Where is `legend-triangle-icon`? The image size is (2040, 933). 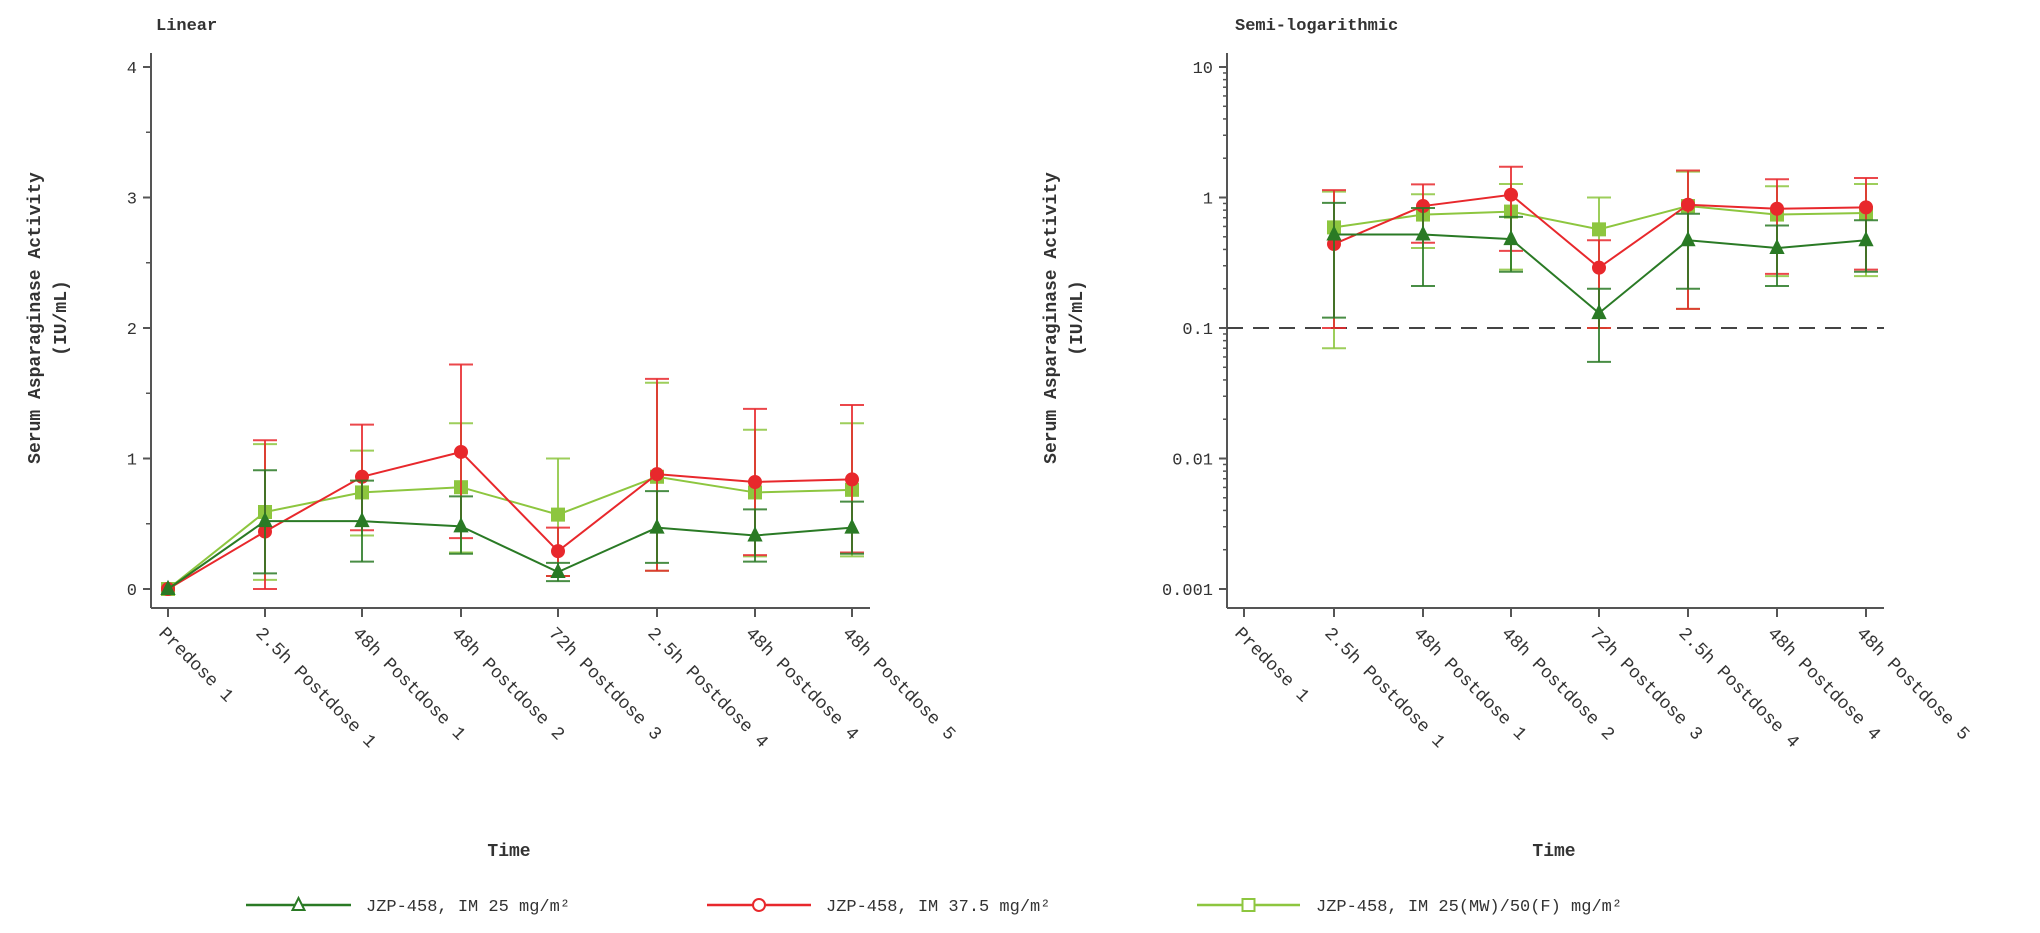 legend-triangle-icon is located at coordinates (298, 903).